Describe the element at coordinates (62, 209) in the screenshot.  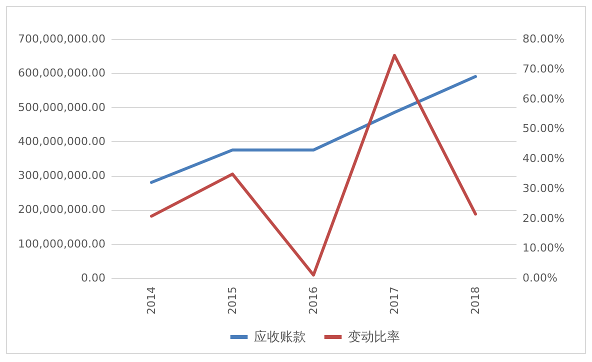
I see `y-tick-label: 200,000,000.00` at that location.